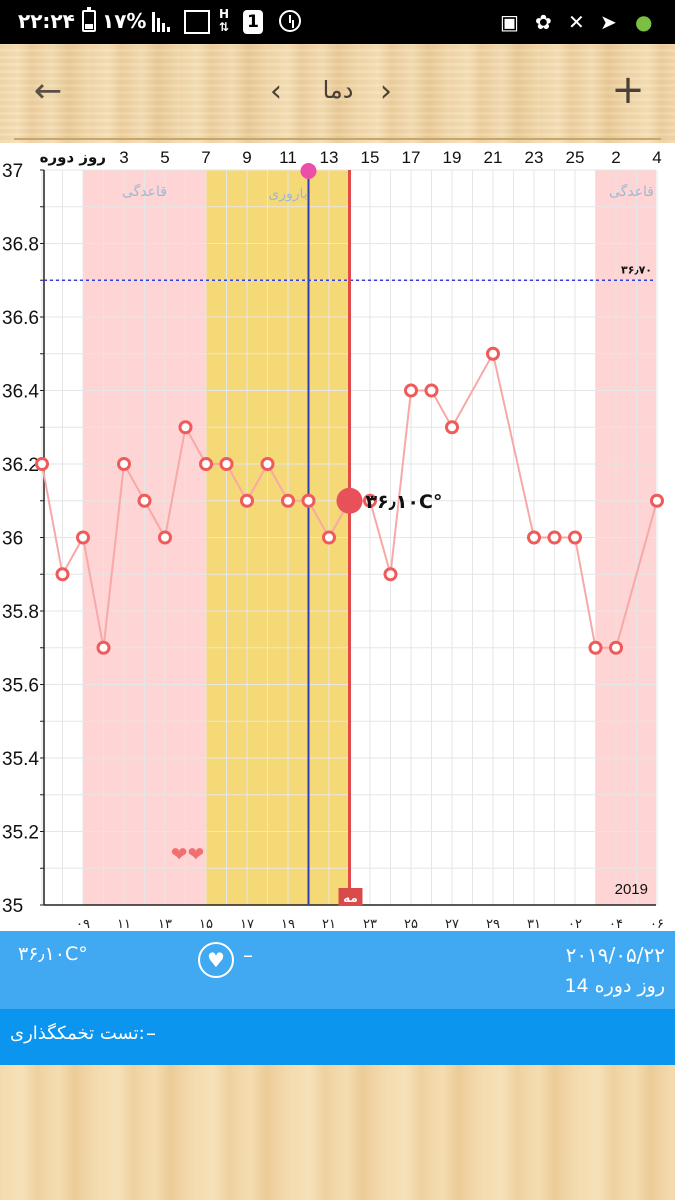  I want to click on cycle-day-label: روز دوره 14, so click(614, 986).